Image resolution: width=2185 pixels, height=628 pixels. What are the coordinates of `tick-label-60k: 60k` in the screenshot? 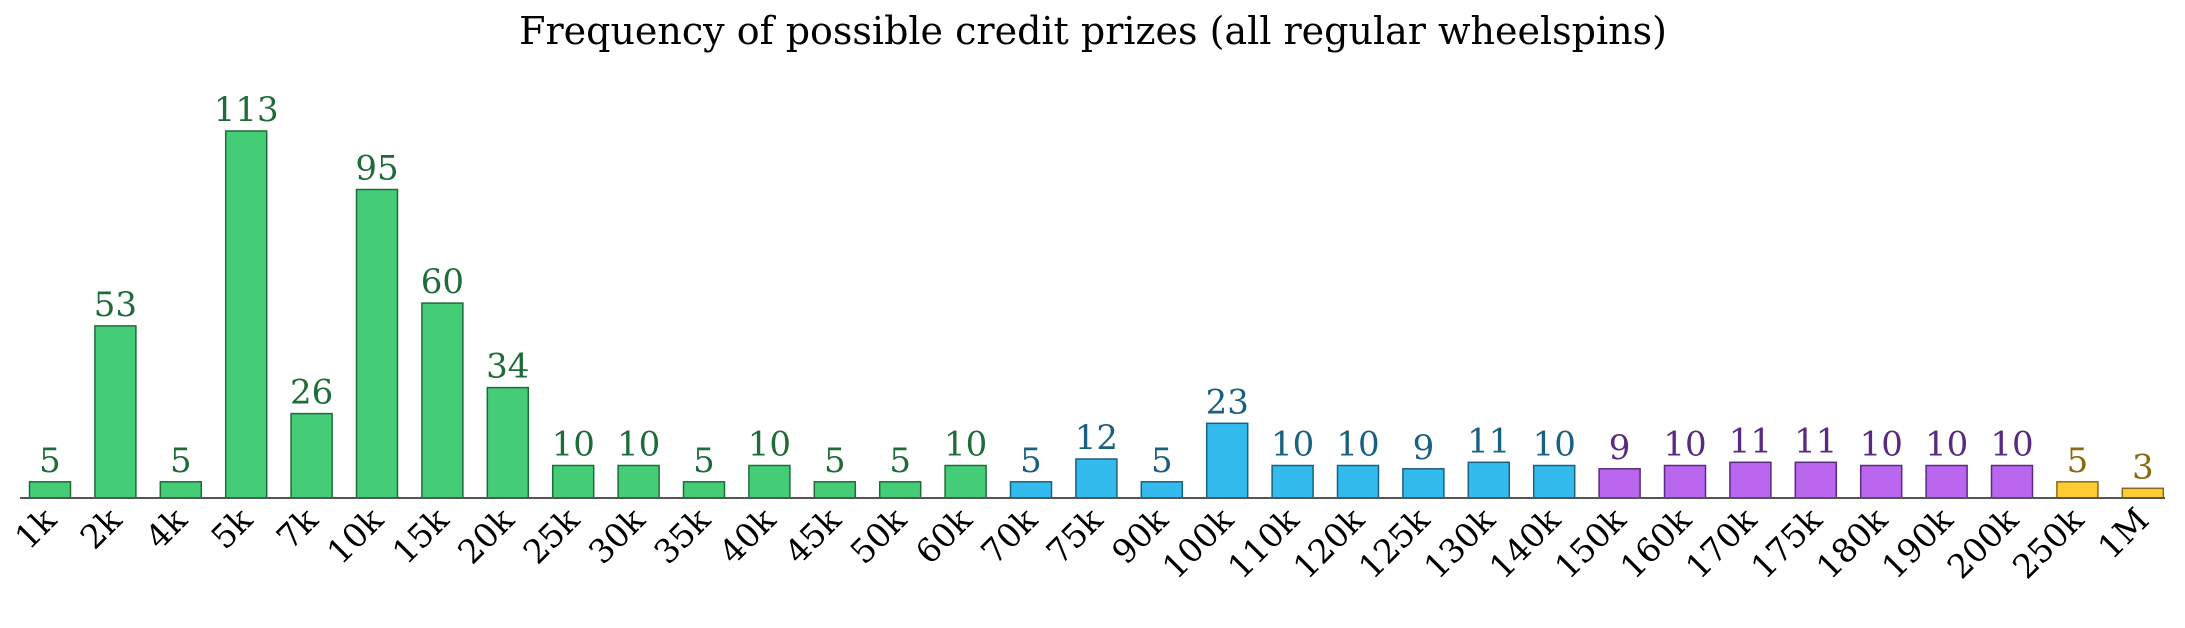 It's located at (944, 535).